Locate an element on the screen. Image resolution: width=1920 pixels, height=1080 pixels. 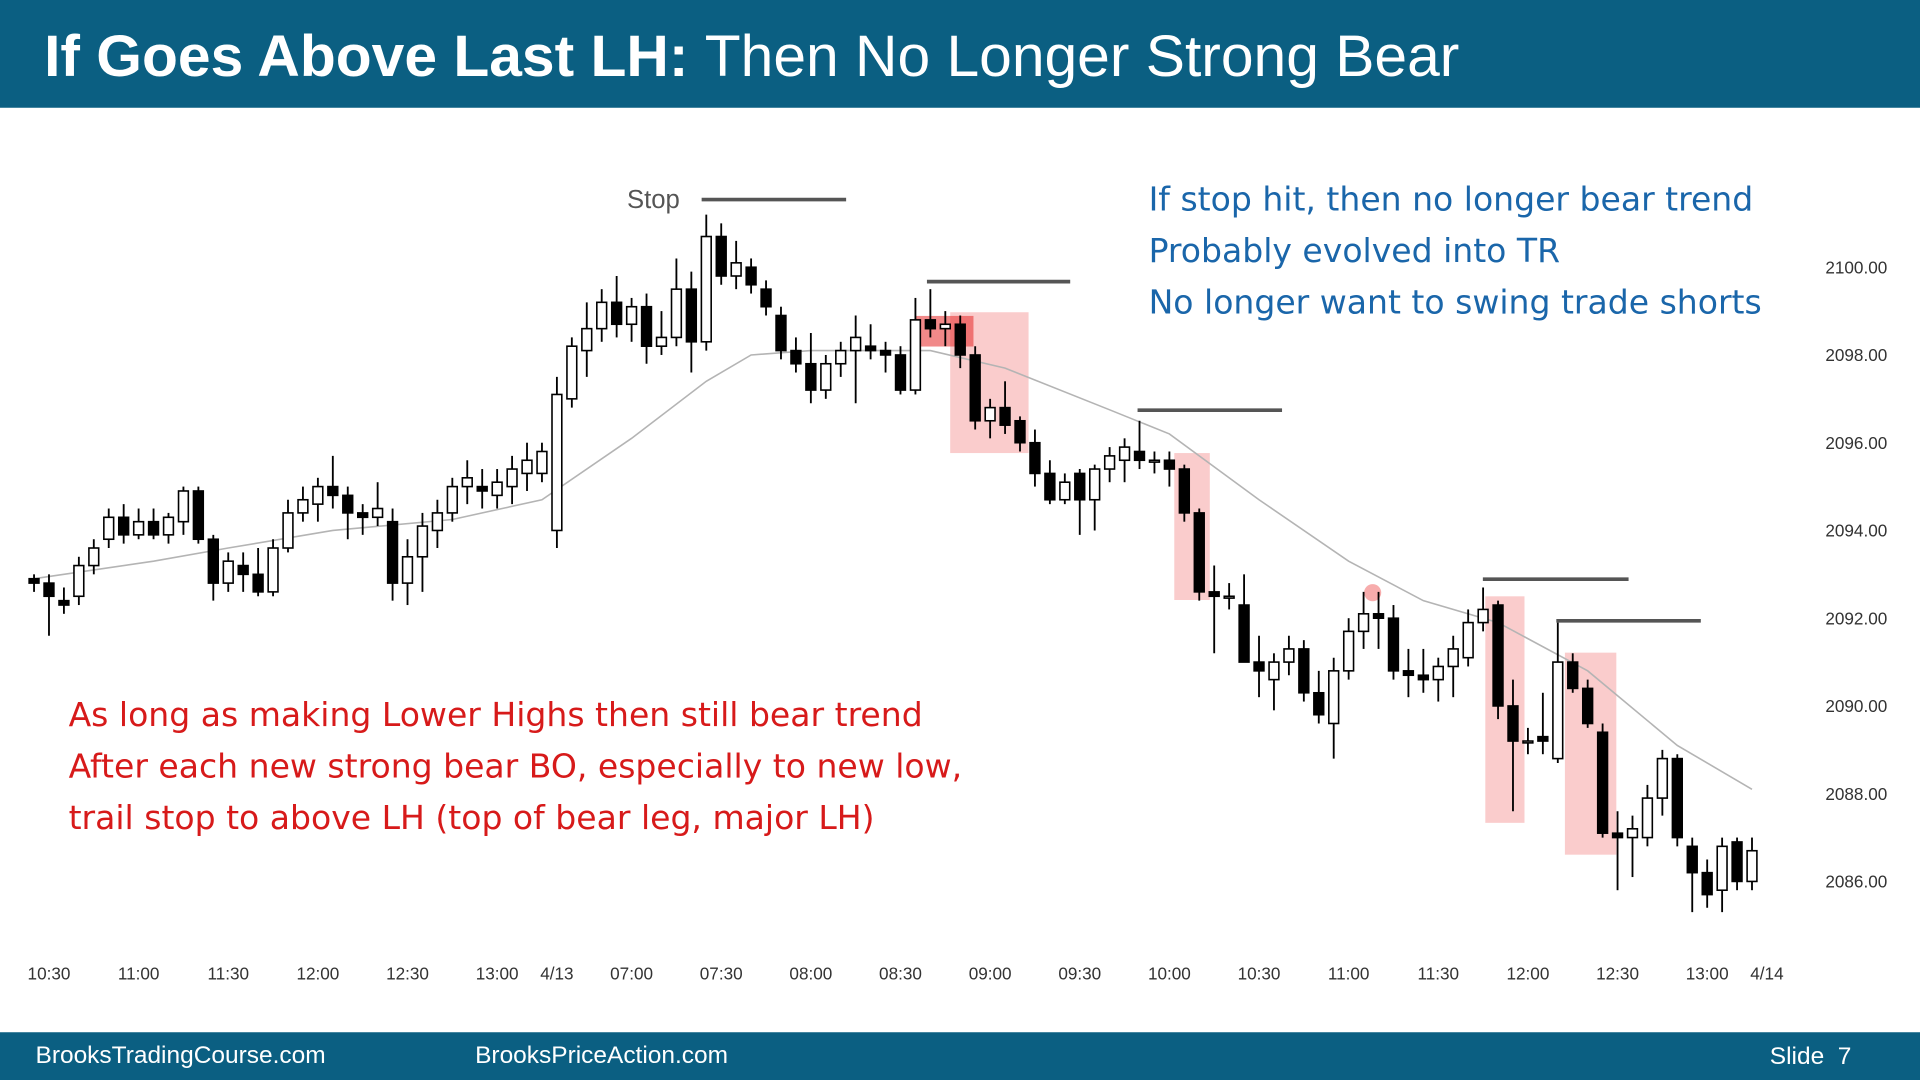
y-tick-label: 2088.00 is located at coordinates (1856, 794).